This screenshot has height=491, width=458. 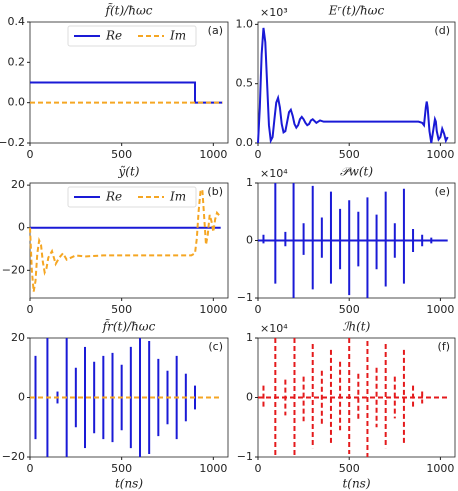 What do you see at coordinates (442, 30) in the screenshot?
I see `panel-label: (d)` at bounding box center [442, 30].